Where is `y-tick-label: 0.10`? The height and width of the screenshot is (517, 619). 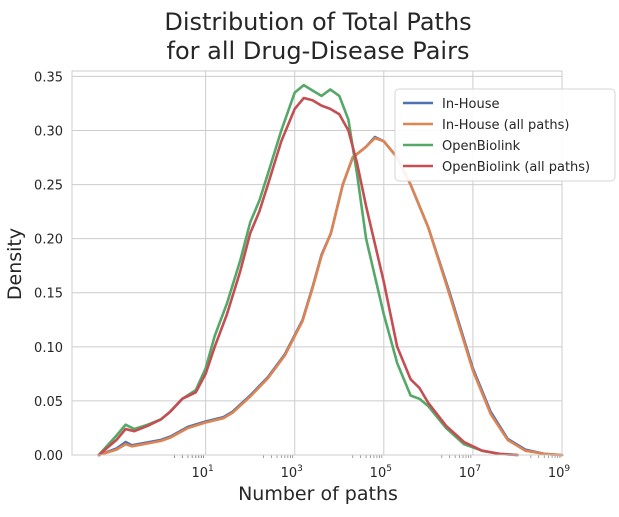
y-tick-label: 0.10 is located at coordinates (48, 348).